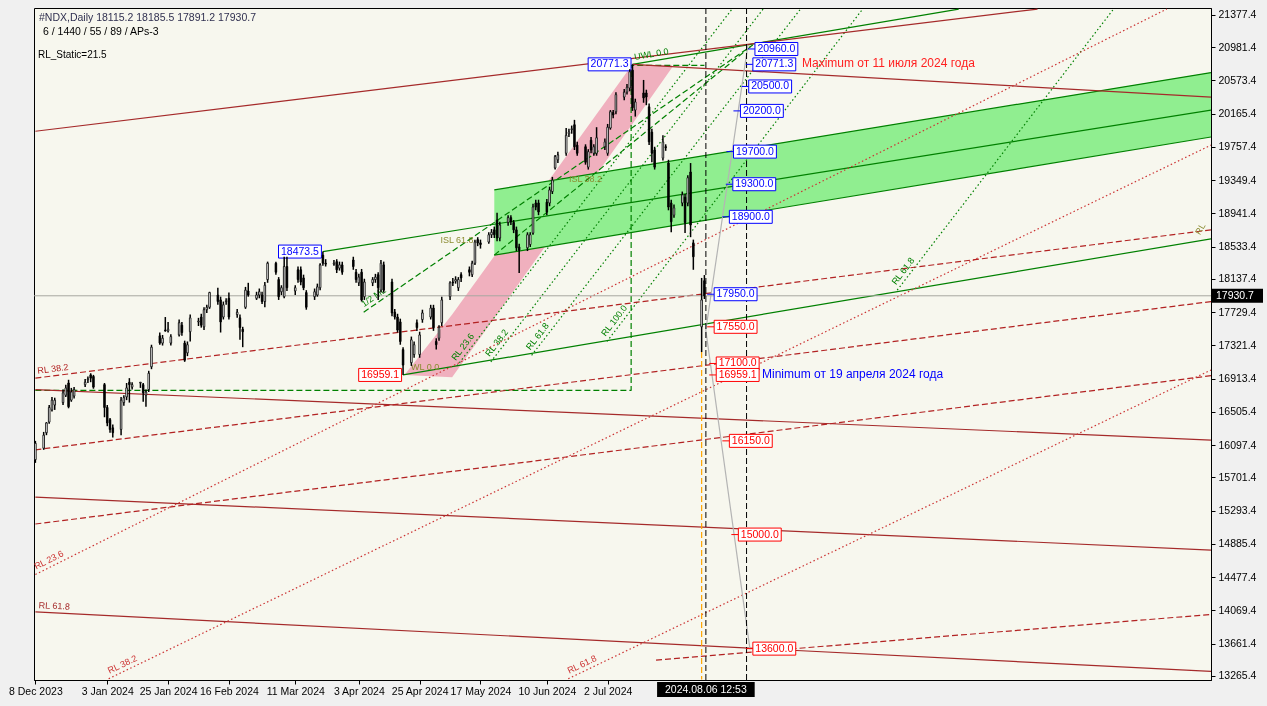 The image size is (1267, 706). Describe the element at coordinates (774, 647) in the screenshot. I see `annotation: 13600.0` at that location.